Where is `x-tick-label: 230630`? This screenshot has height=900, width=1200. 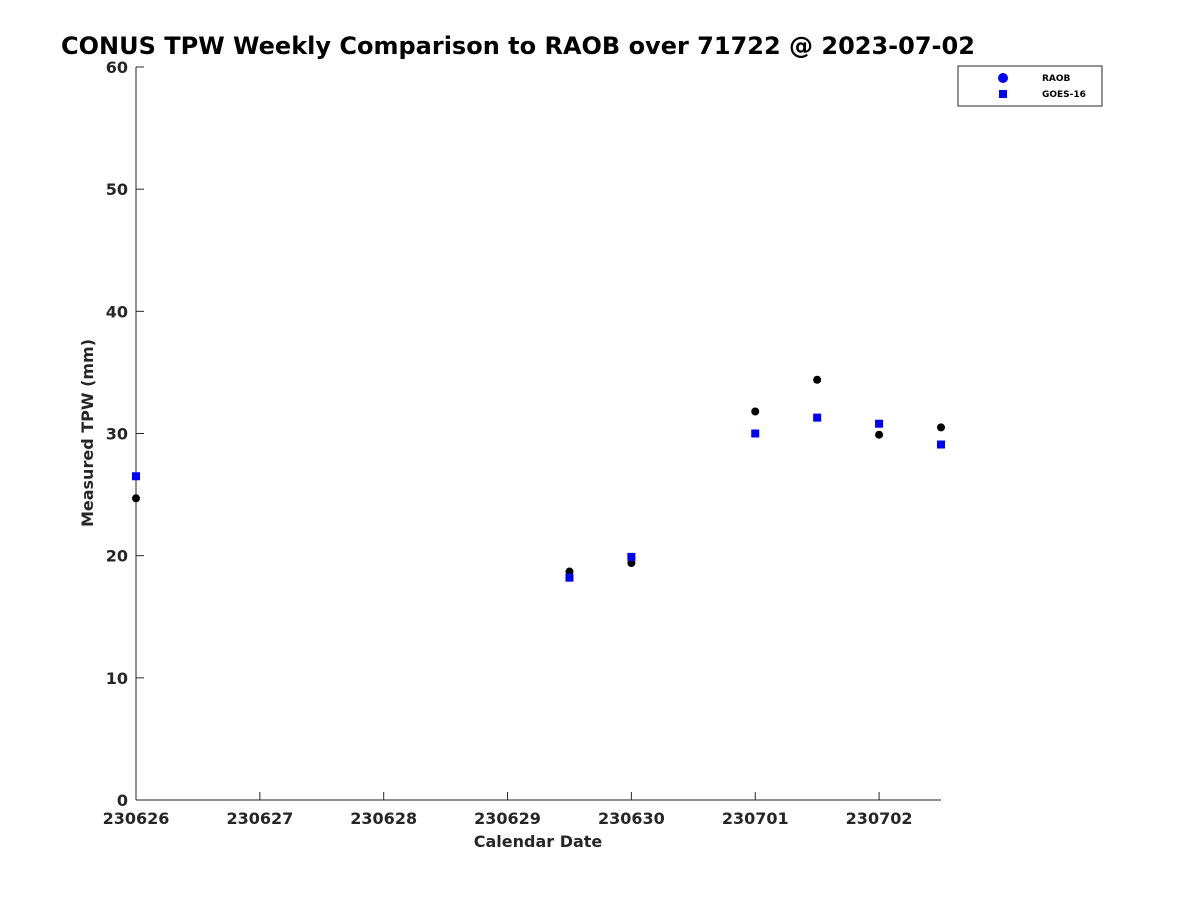 x-tick-label: 230630 is located at coordinates (631, 818).